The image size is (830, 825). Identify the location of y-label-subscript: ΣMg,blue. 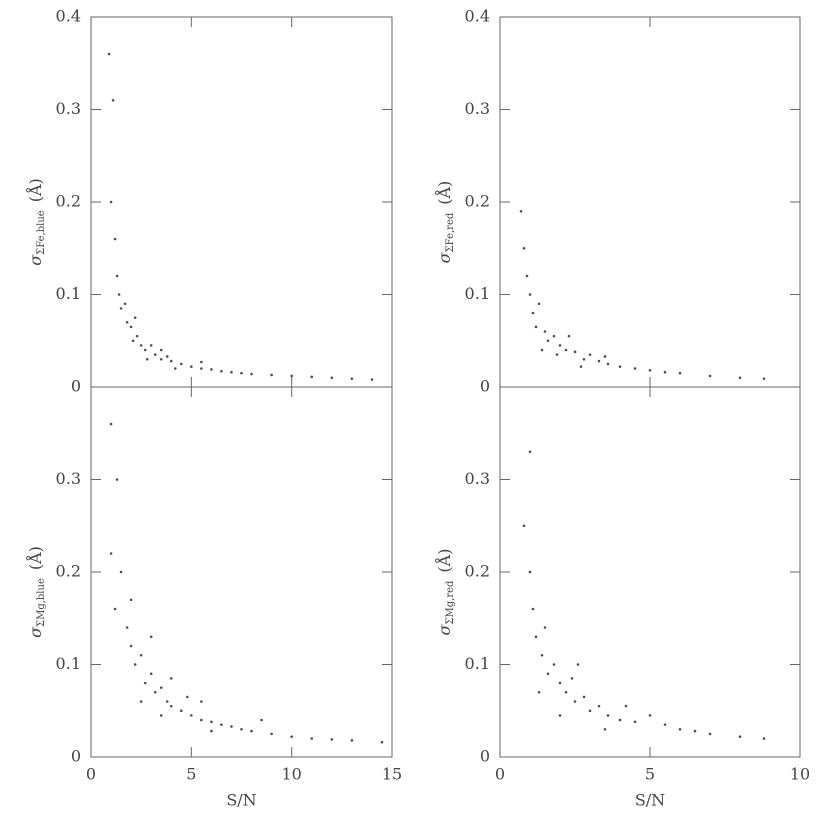
(41, 602).